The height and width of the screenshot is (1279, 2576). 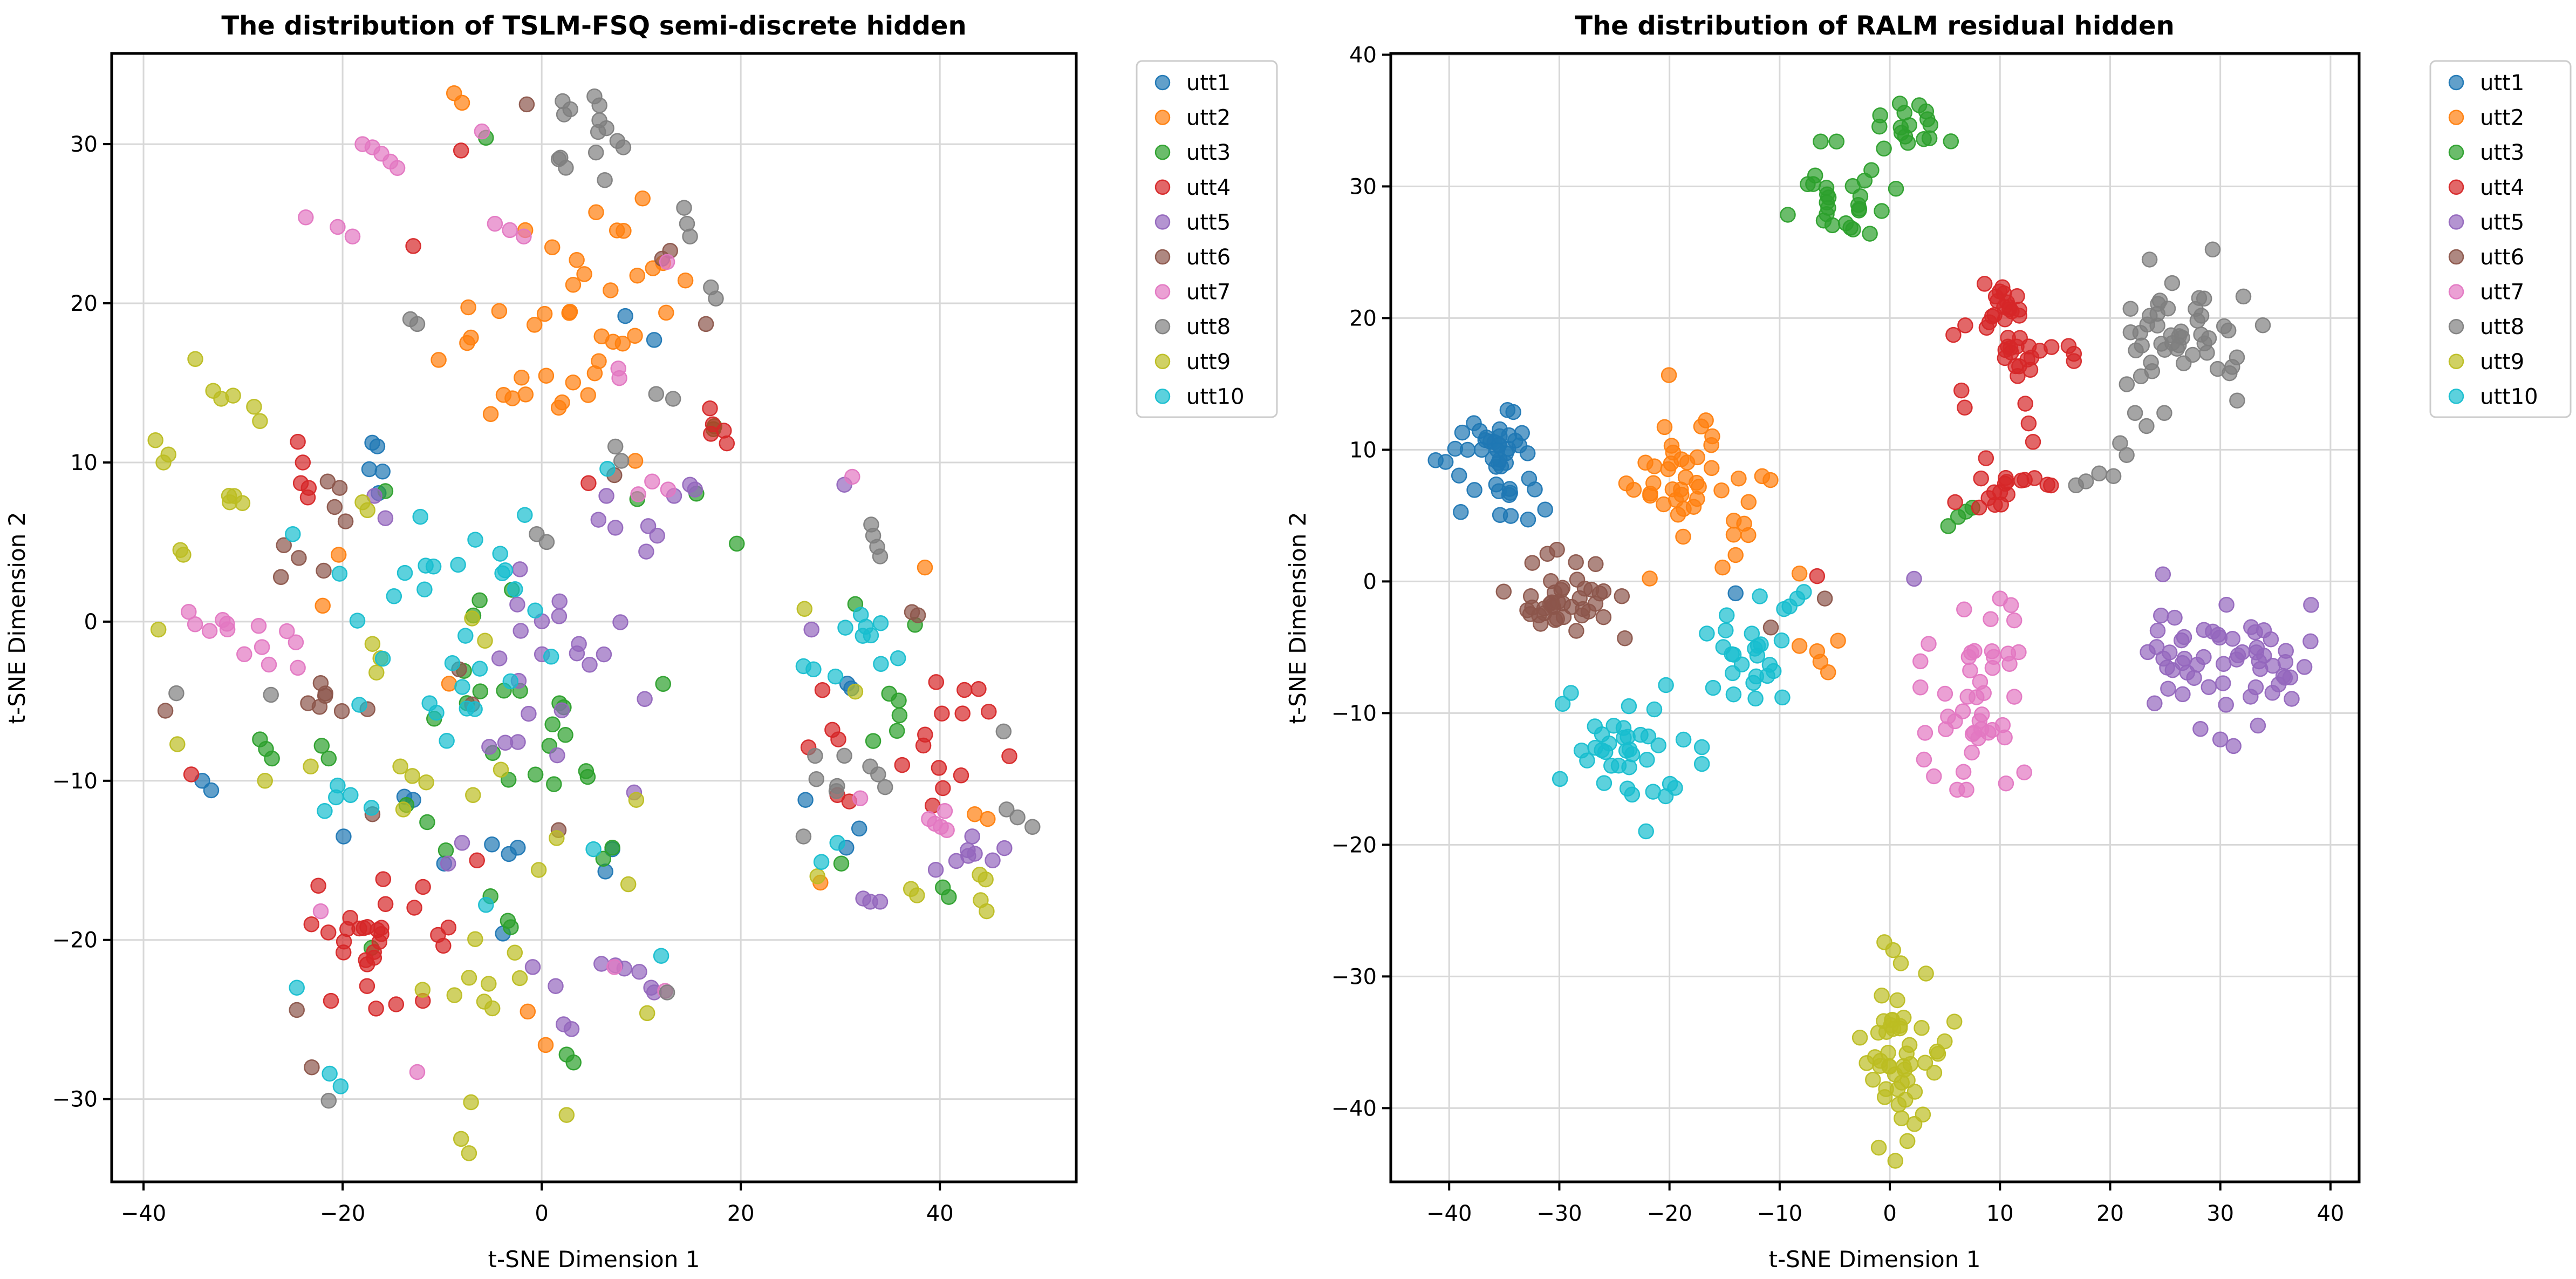 What do you see at coordinates (1889, 1213) in the screenshot?
I see `x-tick-label: 0` at bounding box center [1889, 1213].